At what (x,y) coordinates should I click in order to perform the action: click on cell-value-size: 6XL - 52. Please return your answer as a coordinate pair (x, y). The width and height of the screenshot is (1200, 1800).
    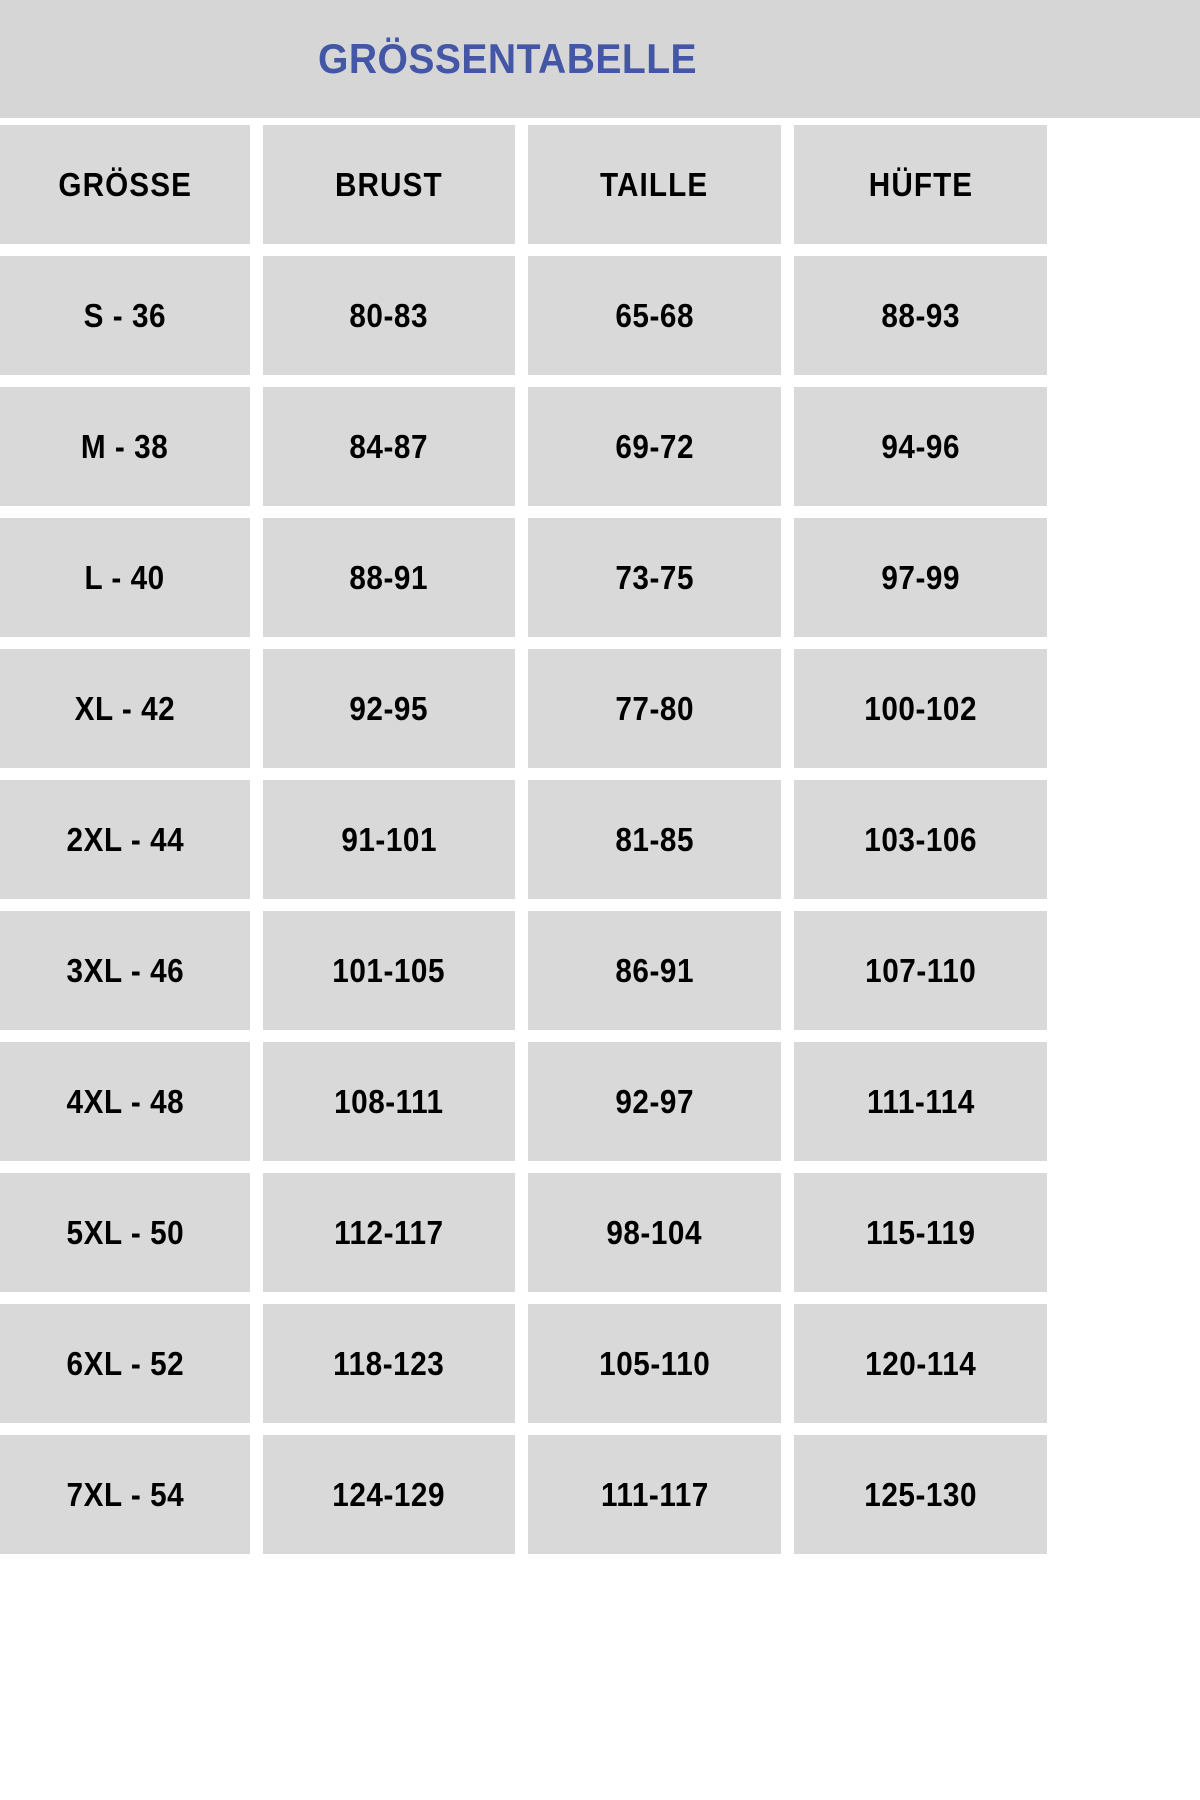
    Looking at the image, I should click on (125, 1363).